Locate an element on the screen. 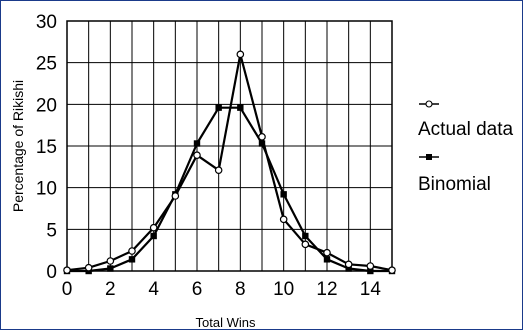 The width and height of the screenshot is (523, 331). y-tick-label: 10 is located at coordinates (46, 189).